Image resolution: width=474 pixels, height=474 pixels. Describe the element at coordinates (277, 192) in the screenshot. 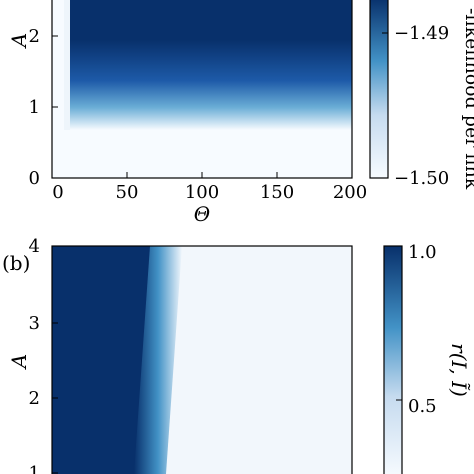

I see `x-tick-label-a: 150` at that location.